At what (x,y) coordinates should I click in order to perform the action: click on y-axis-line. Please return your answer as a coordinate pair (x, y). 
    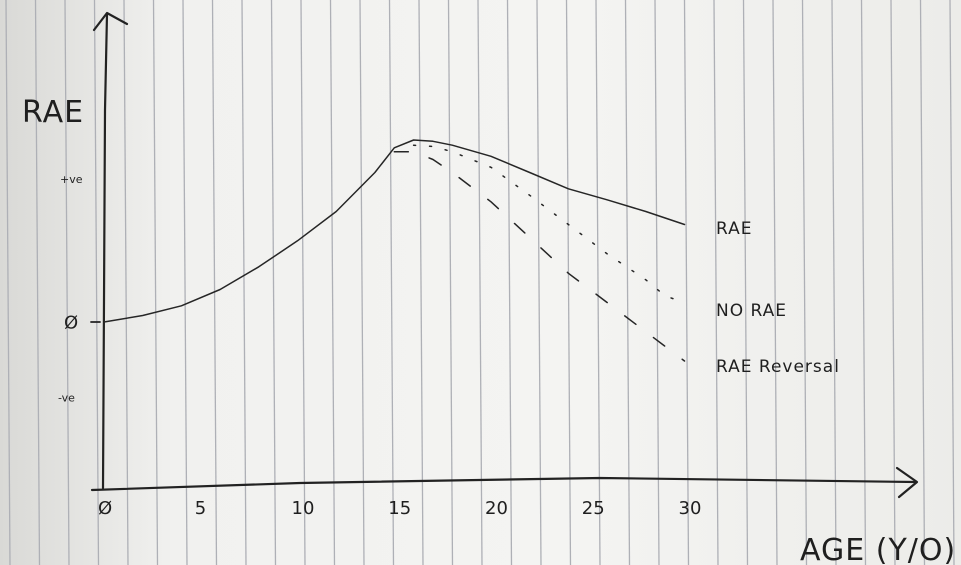
    Looking at the image, I should click on (105, 251).